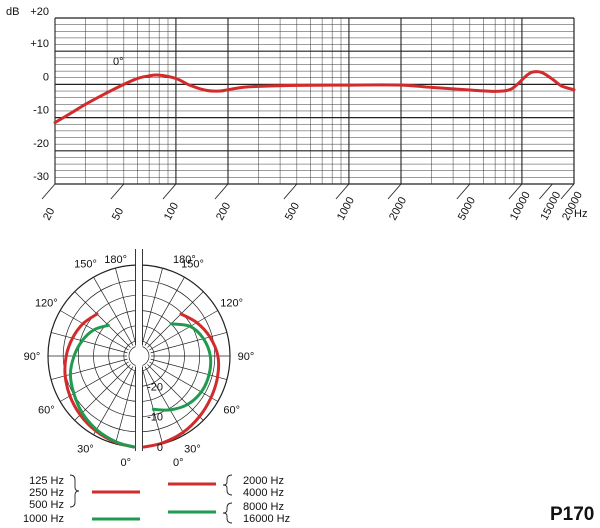  I want to click on legend-label: 125 Hz, so click(46, 481).